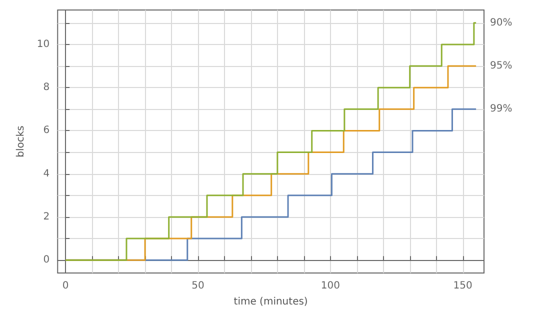 The image size is (540, 320). Describe the element at coordinates (462, 286) in the screenshot. I see `x-tick-label: 150` at that location.